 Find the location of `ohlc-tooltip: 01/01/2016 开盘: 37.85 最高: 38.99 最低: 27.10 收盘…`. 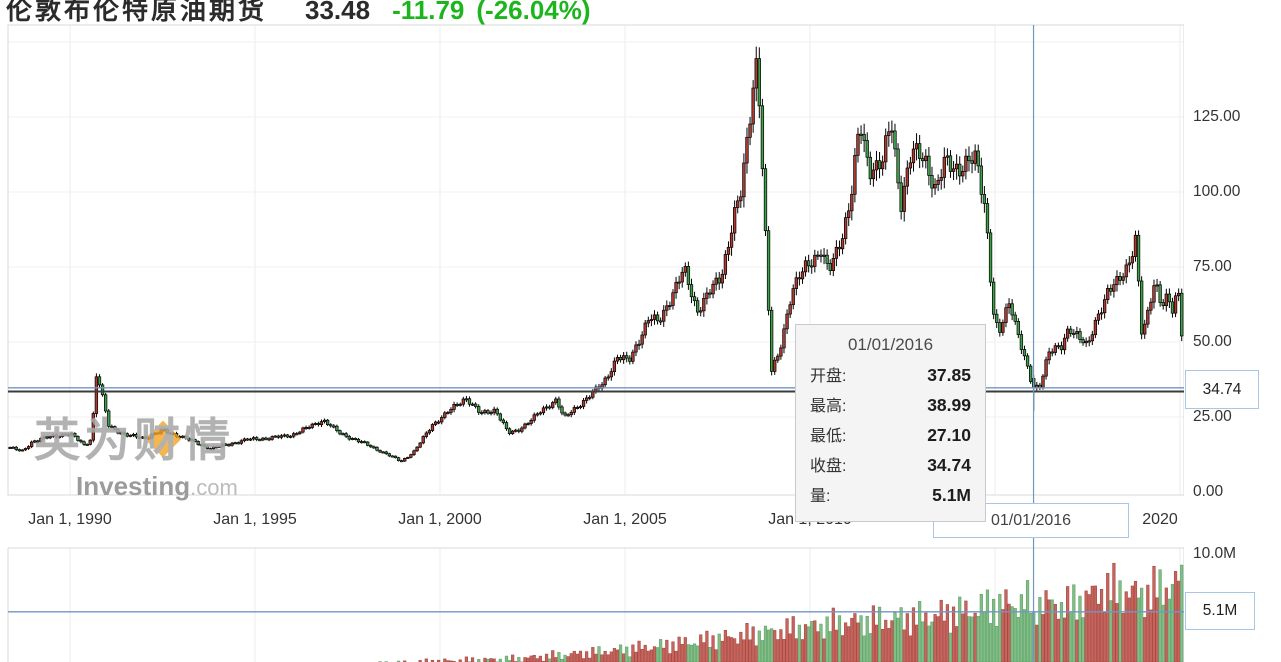

ohlc-tooltip: 01/01/2016 开盘: 37.85 最高: 38.99 最低: 27.10 收盘… is located at coordinates (890, 423).